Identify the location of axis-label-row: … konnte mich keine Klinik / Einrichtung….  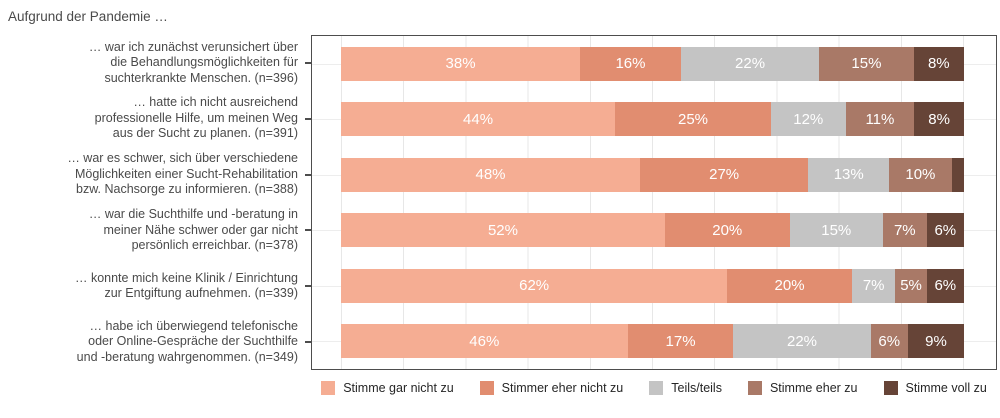
(155, 286).